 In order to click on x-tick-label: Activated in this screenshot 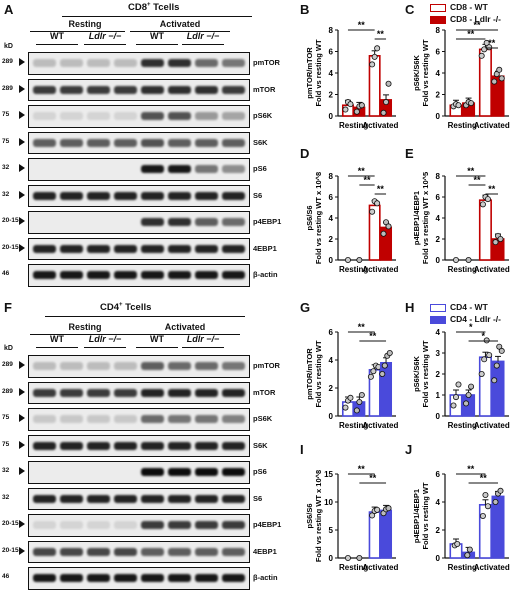, I will do `click(492, 125)`.